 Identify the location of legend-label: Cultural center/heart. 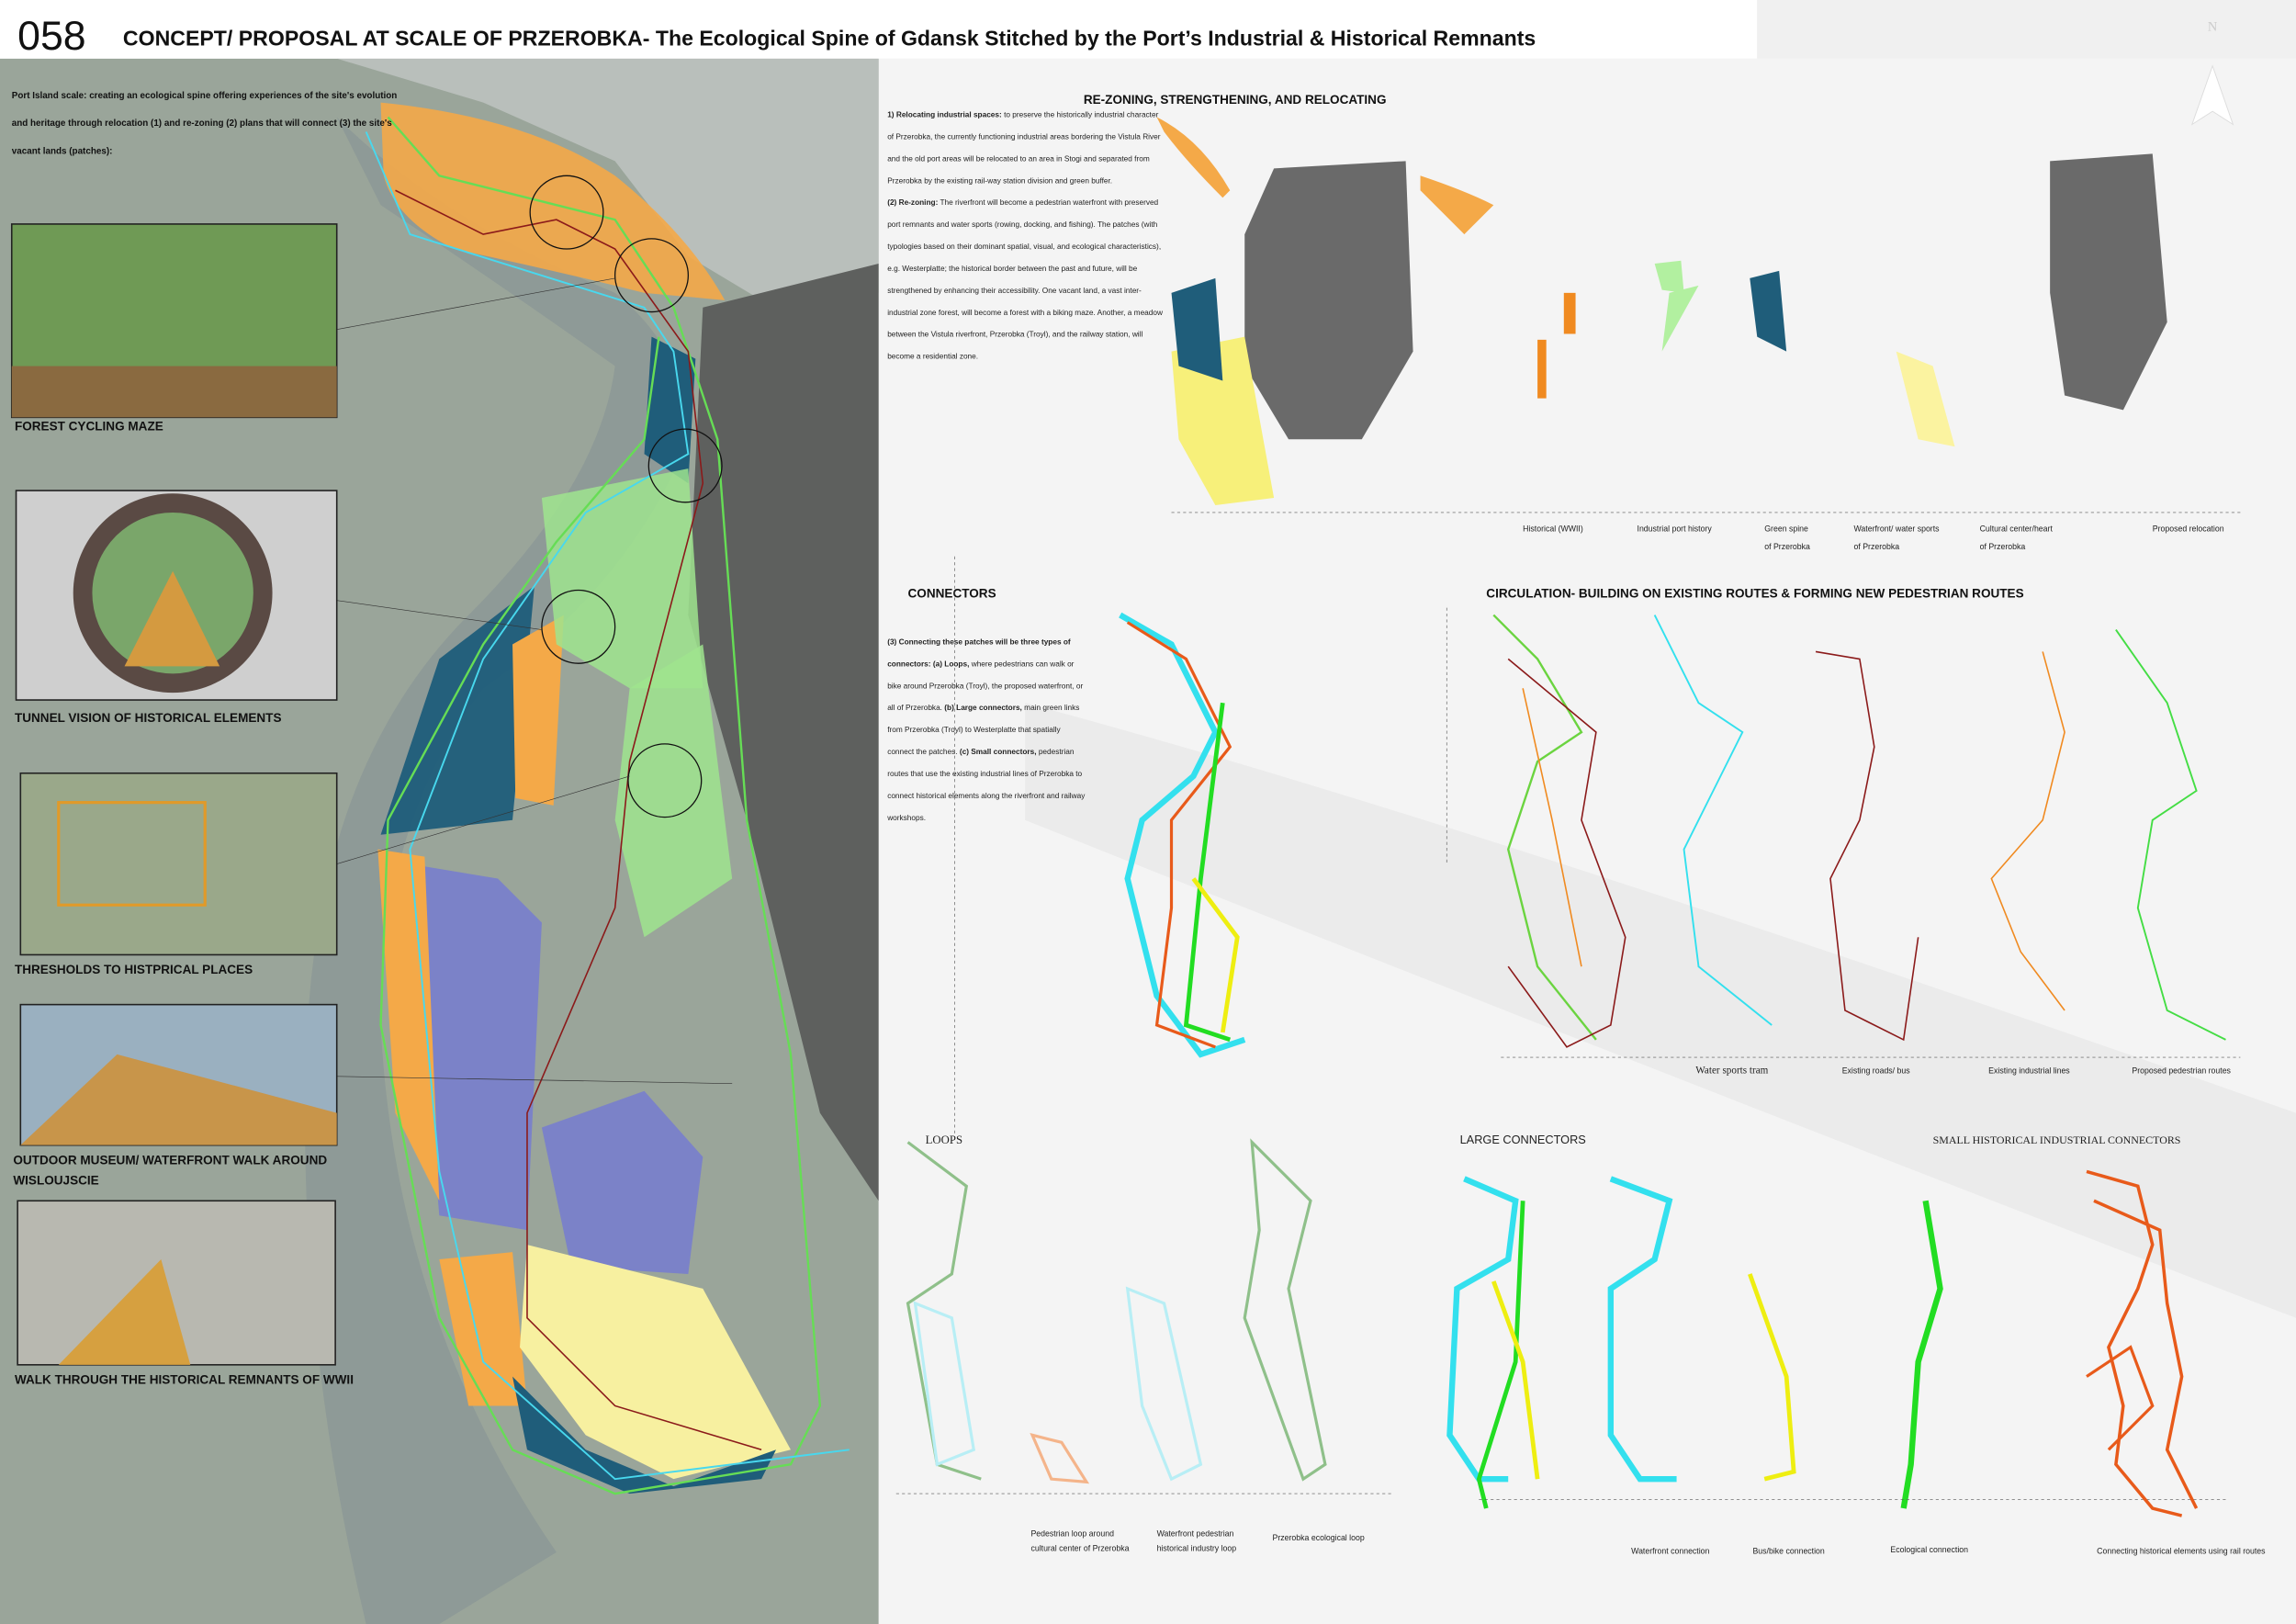
(2017, 529).